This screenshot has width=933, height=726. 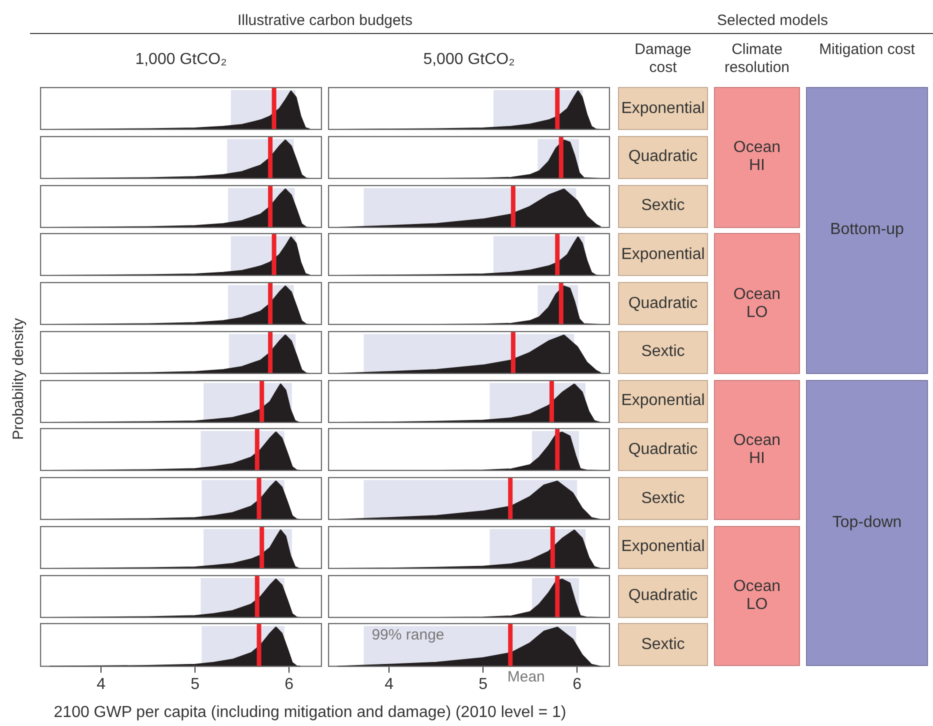 I want to click on text: Bottom-up, so click(x=867, y=229).